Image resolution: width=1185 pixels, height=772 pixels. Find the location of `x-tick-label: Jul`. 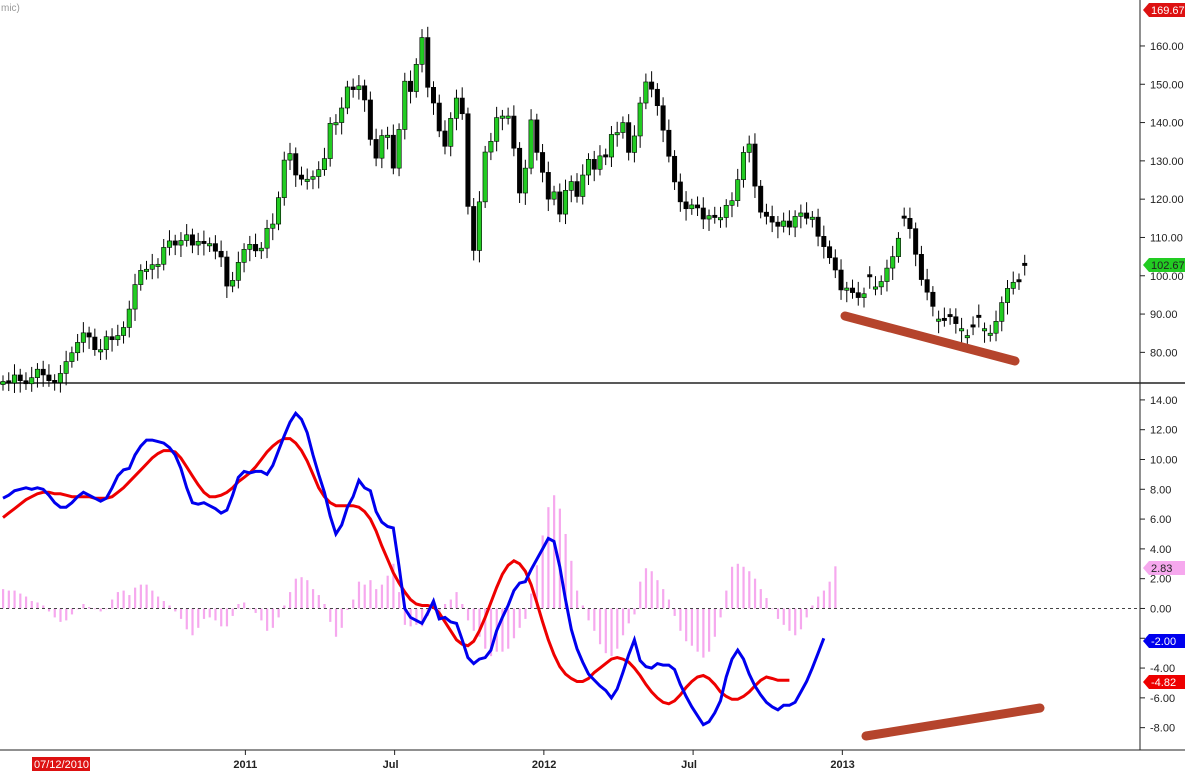

x-tick-label: Jul is located at coordinates (391, 765).